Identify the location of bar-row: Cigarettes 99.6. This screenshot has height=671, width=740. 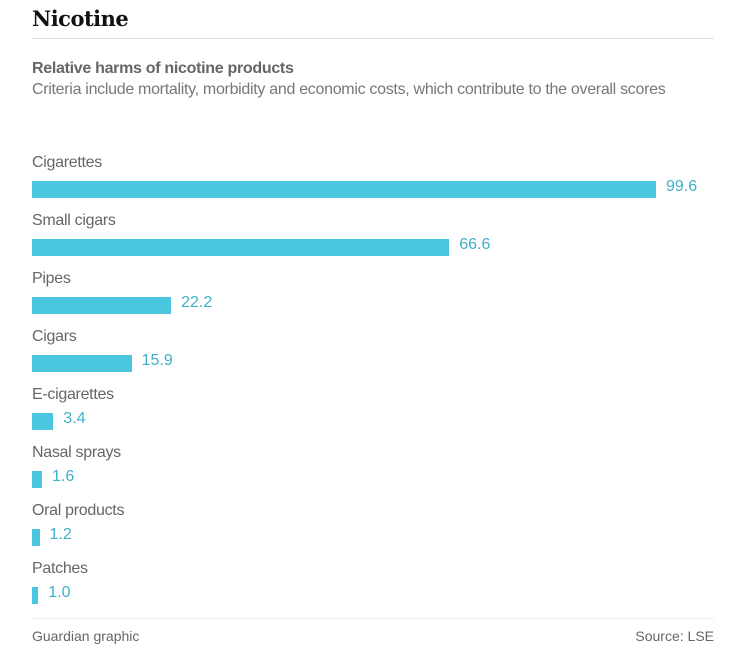
(373, 183).